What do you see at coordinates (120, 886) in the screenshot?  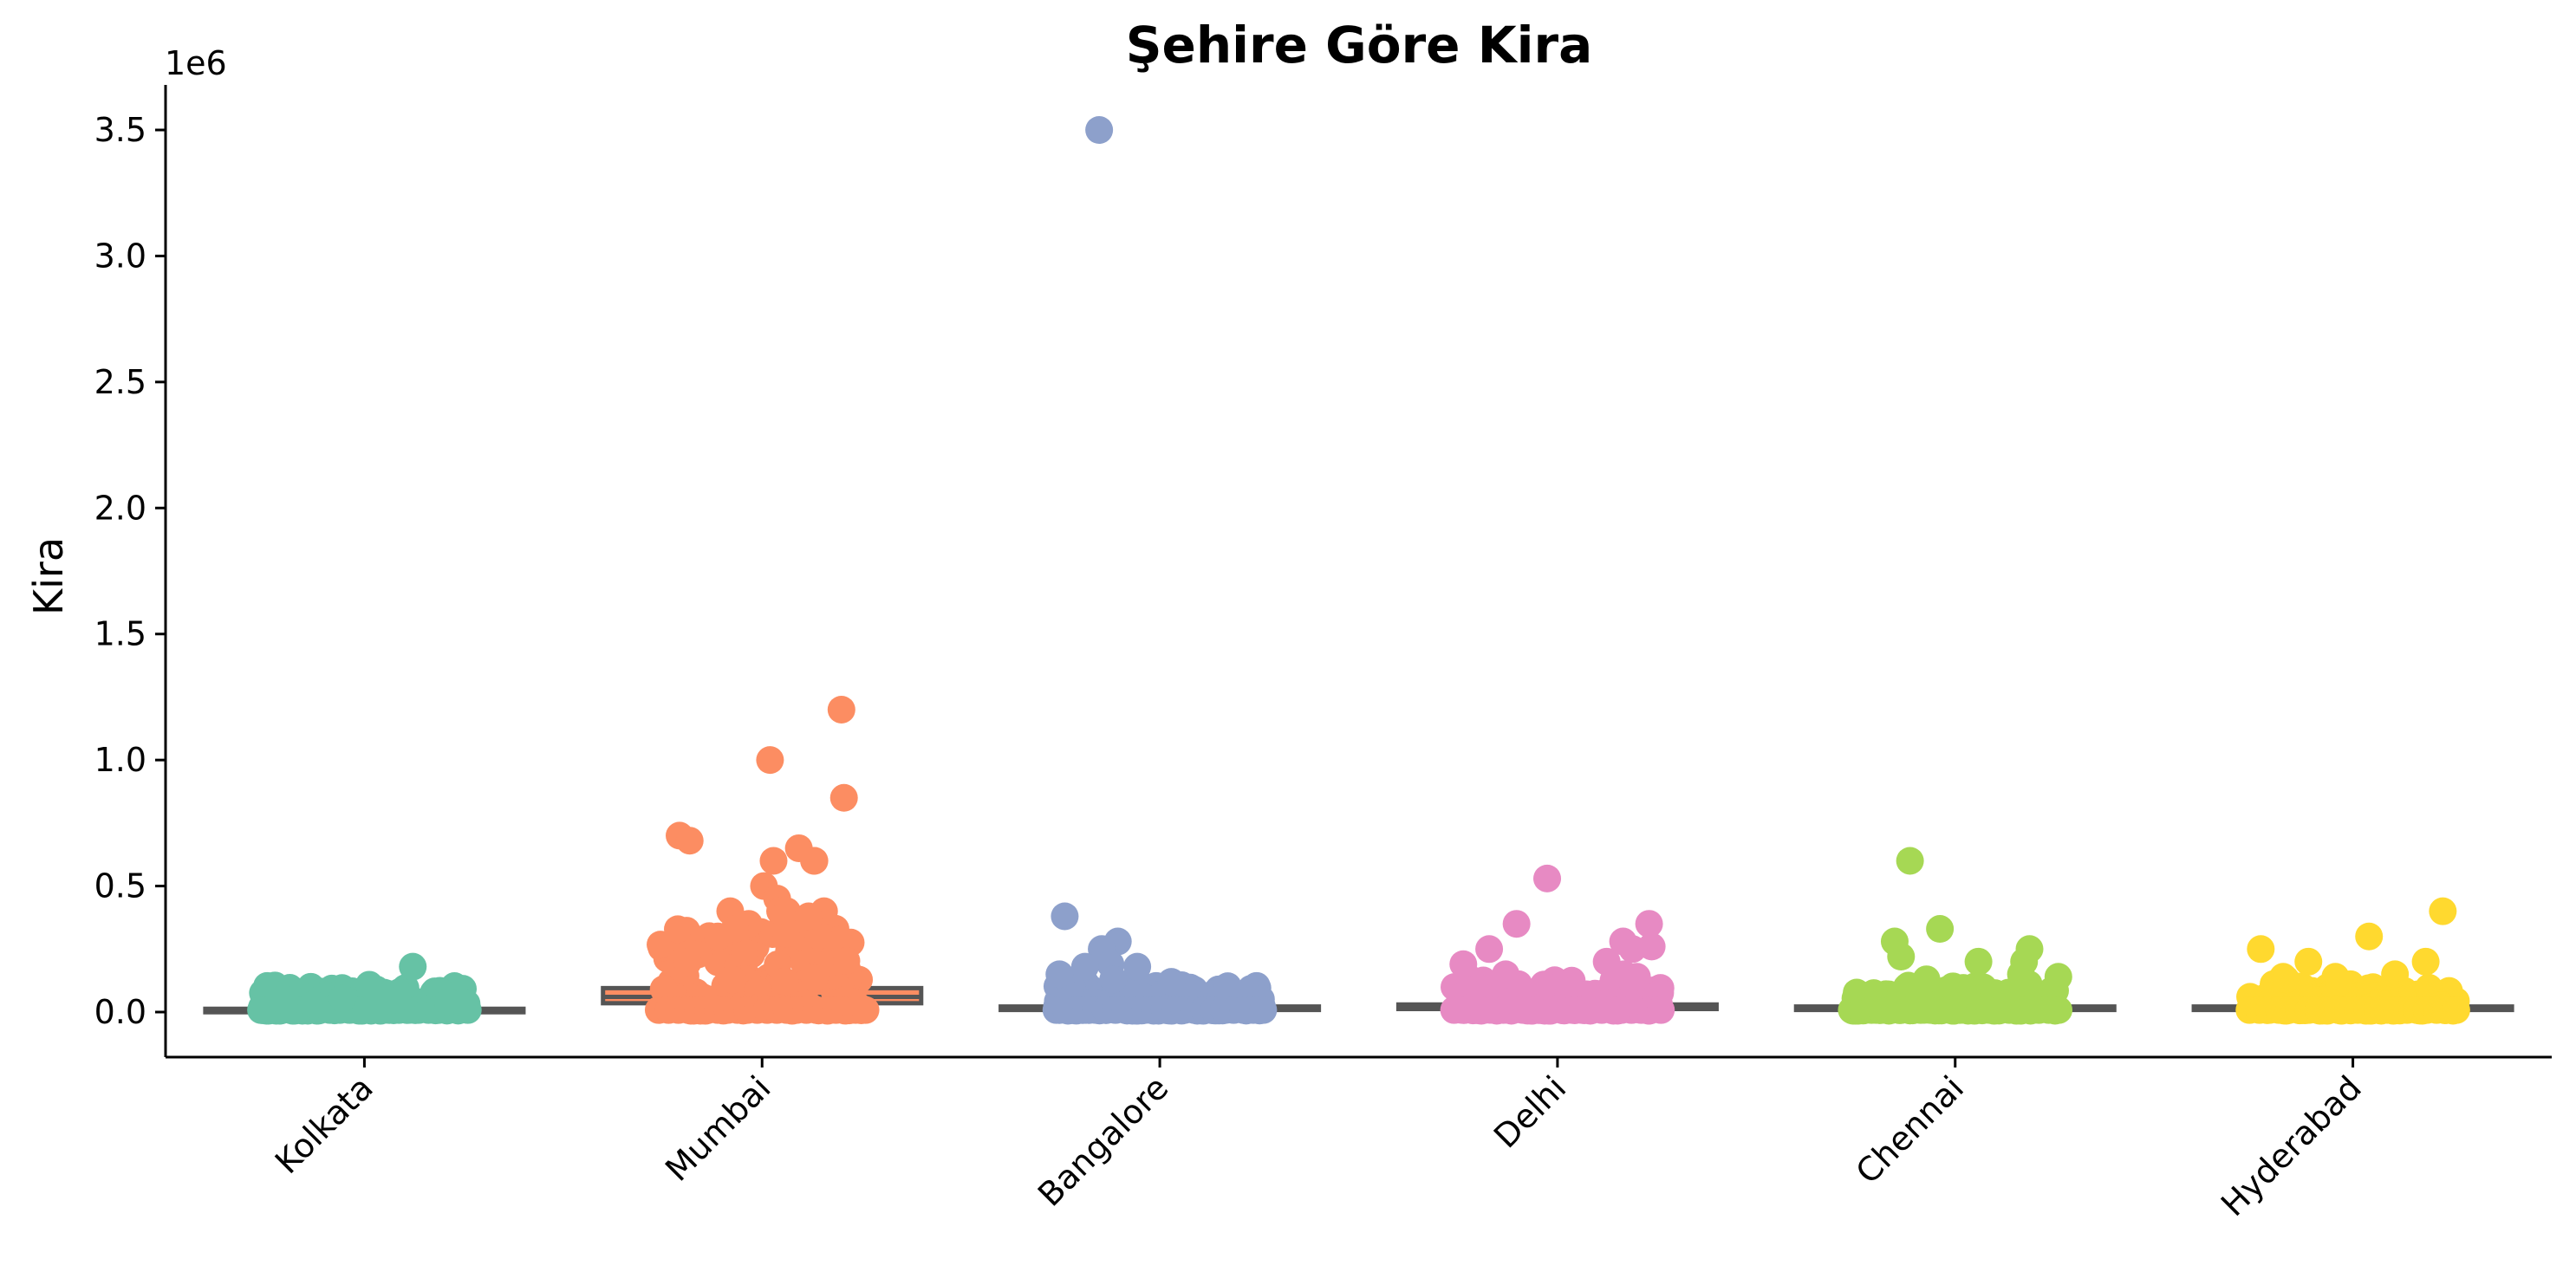 I see `y-tick-label: 0.5` at bounding box center [120, 886].